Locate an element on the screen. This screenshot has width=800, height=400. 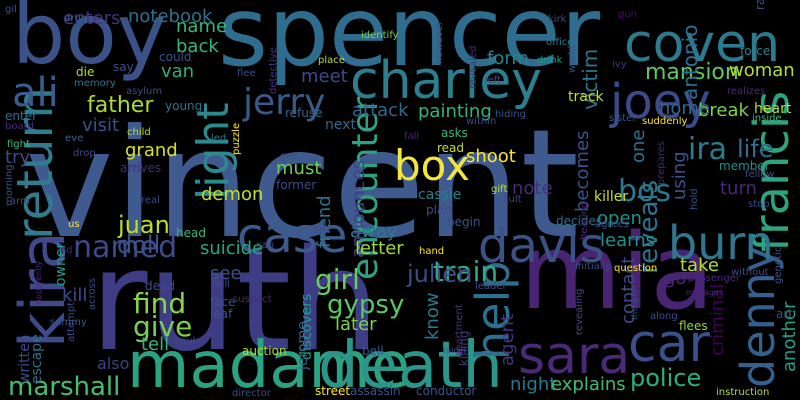
word-track: track is located at coordinates (586, 97).